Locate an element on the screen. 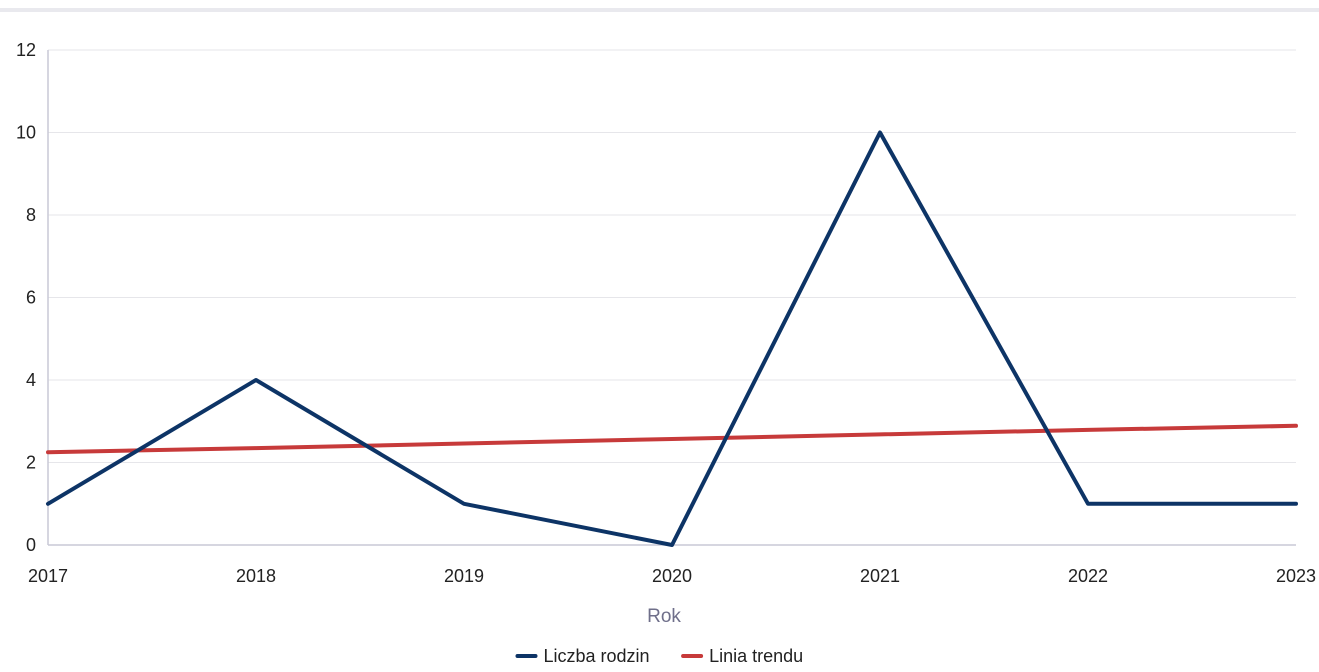  legend-label: Linia trendu is located at coordinates (756, 656).